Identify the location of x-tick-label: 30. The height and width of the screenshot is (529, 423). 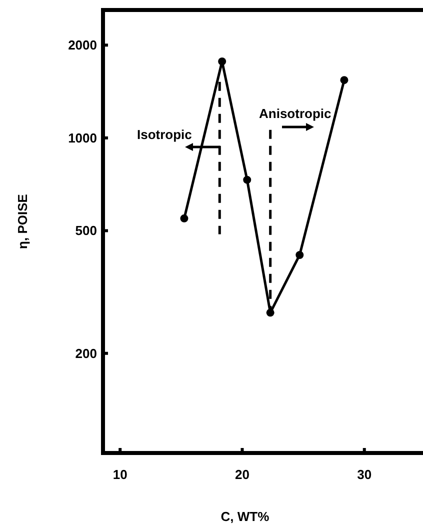
(364, 474).